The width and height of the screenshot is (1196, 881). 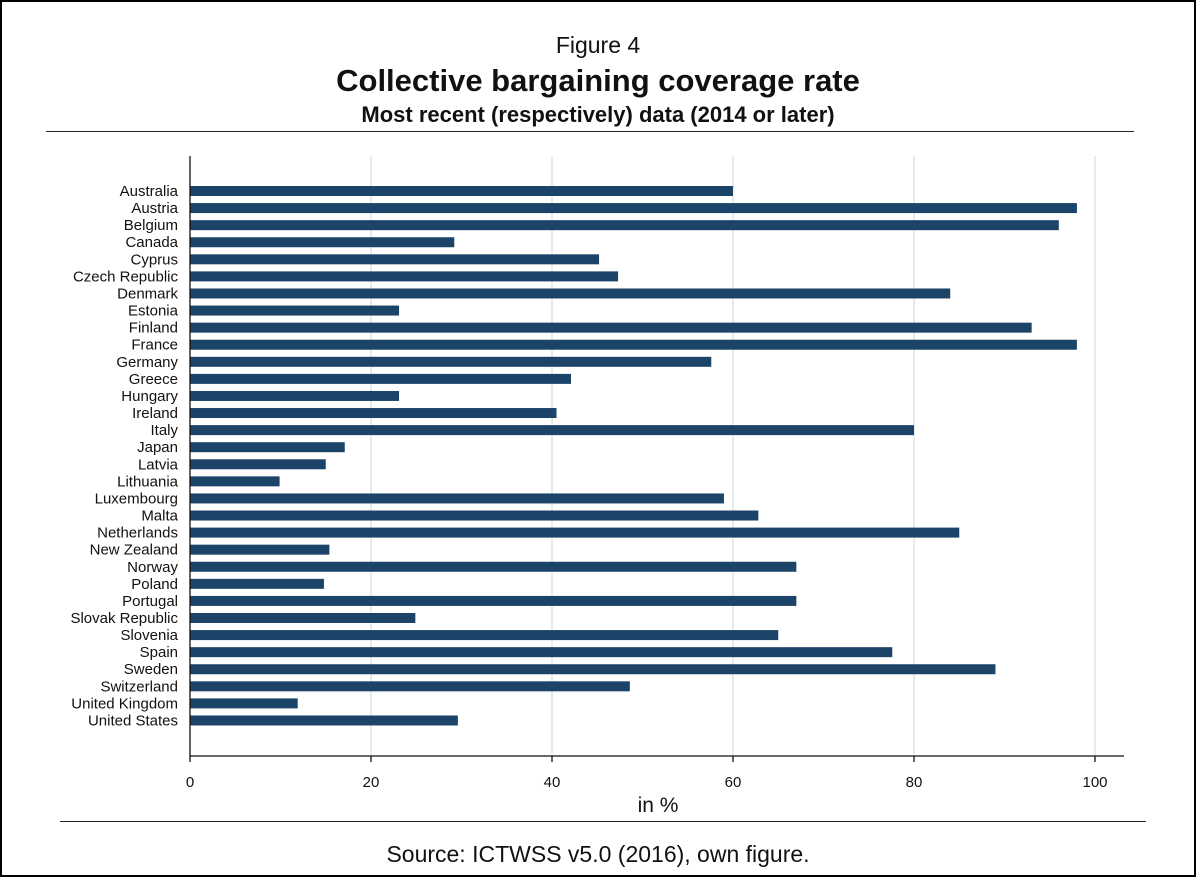 I want to click on category-label: Finland, so click(x=153, y=328).